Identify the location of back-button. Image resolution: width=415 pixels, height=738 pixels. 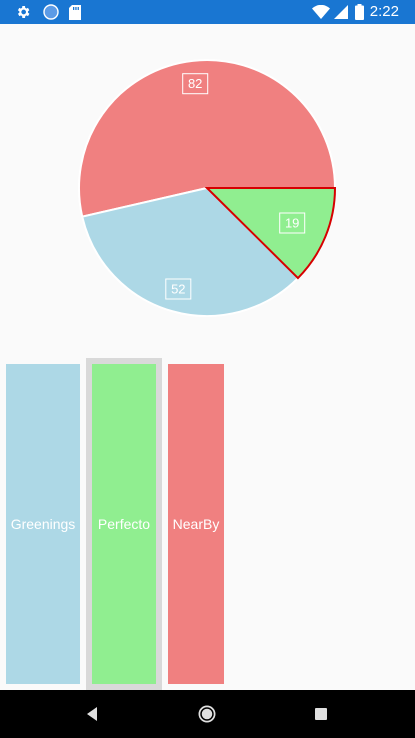
(92, 714).